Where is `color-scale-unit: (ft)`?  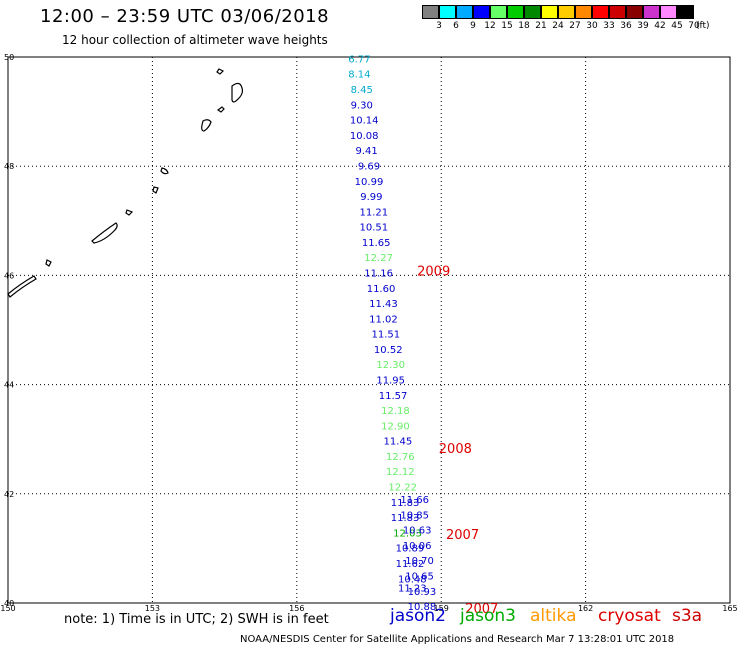 color-scale-unit: (ft) is located at coordinates (703, 26).